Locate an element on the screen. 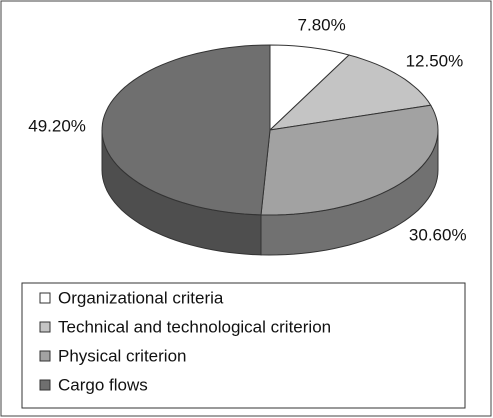 This screenshot has height=418, width=493. data-label: 12.50% is located at coordinates (435, 60).